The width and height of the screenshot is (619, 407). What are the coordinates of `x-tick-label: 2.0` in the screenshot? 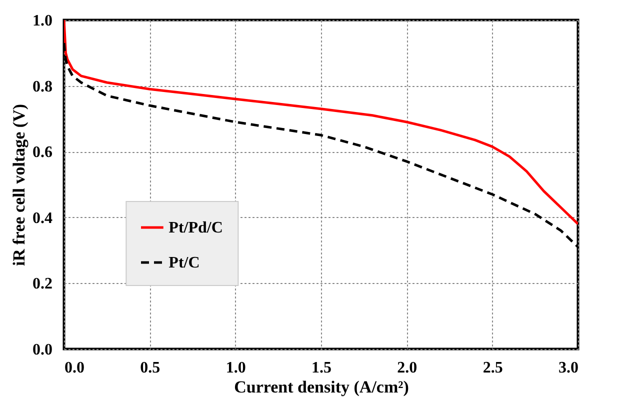 It's located at (407, 368).